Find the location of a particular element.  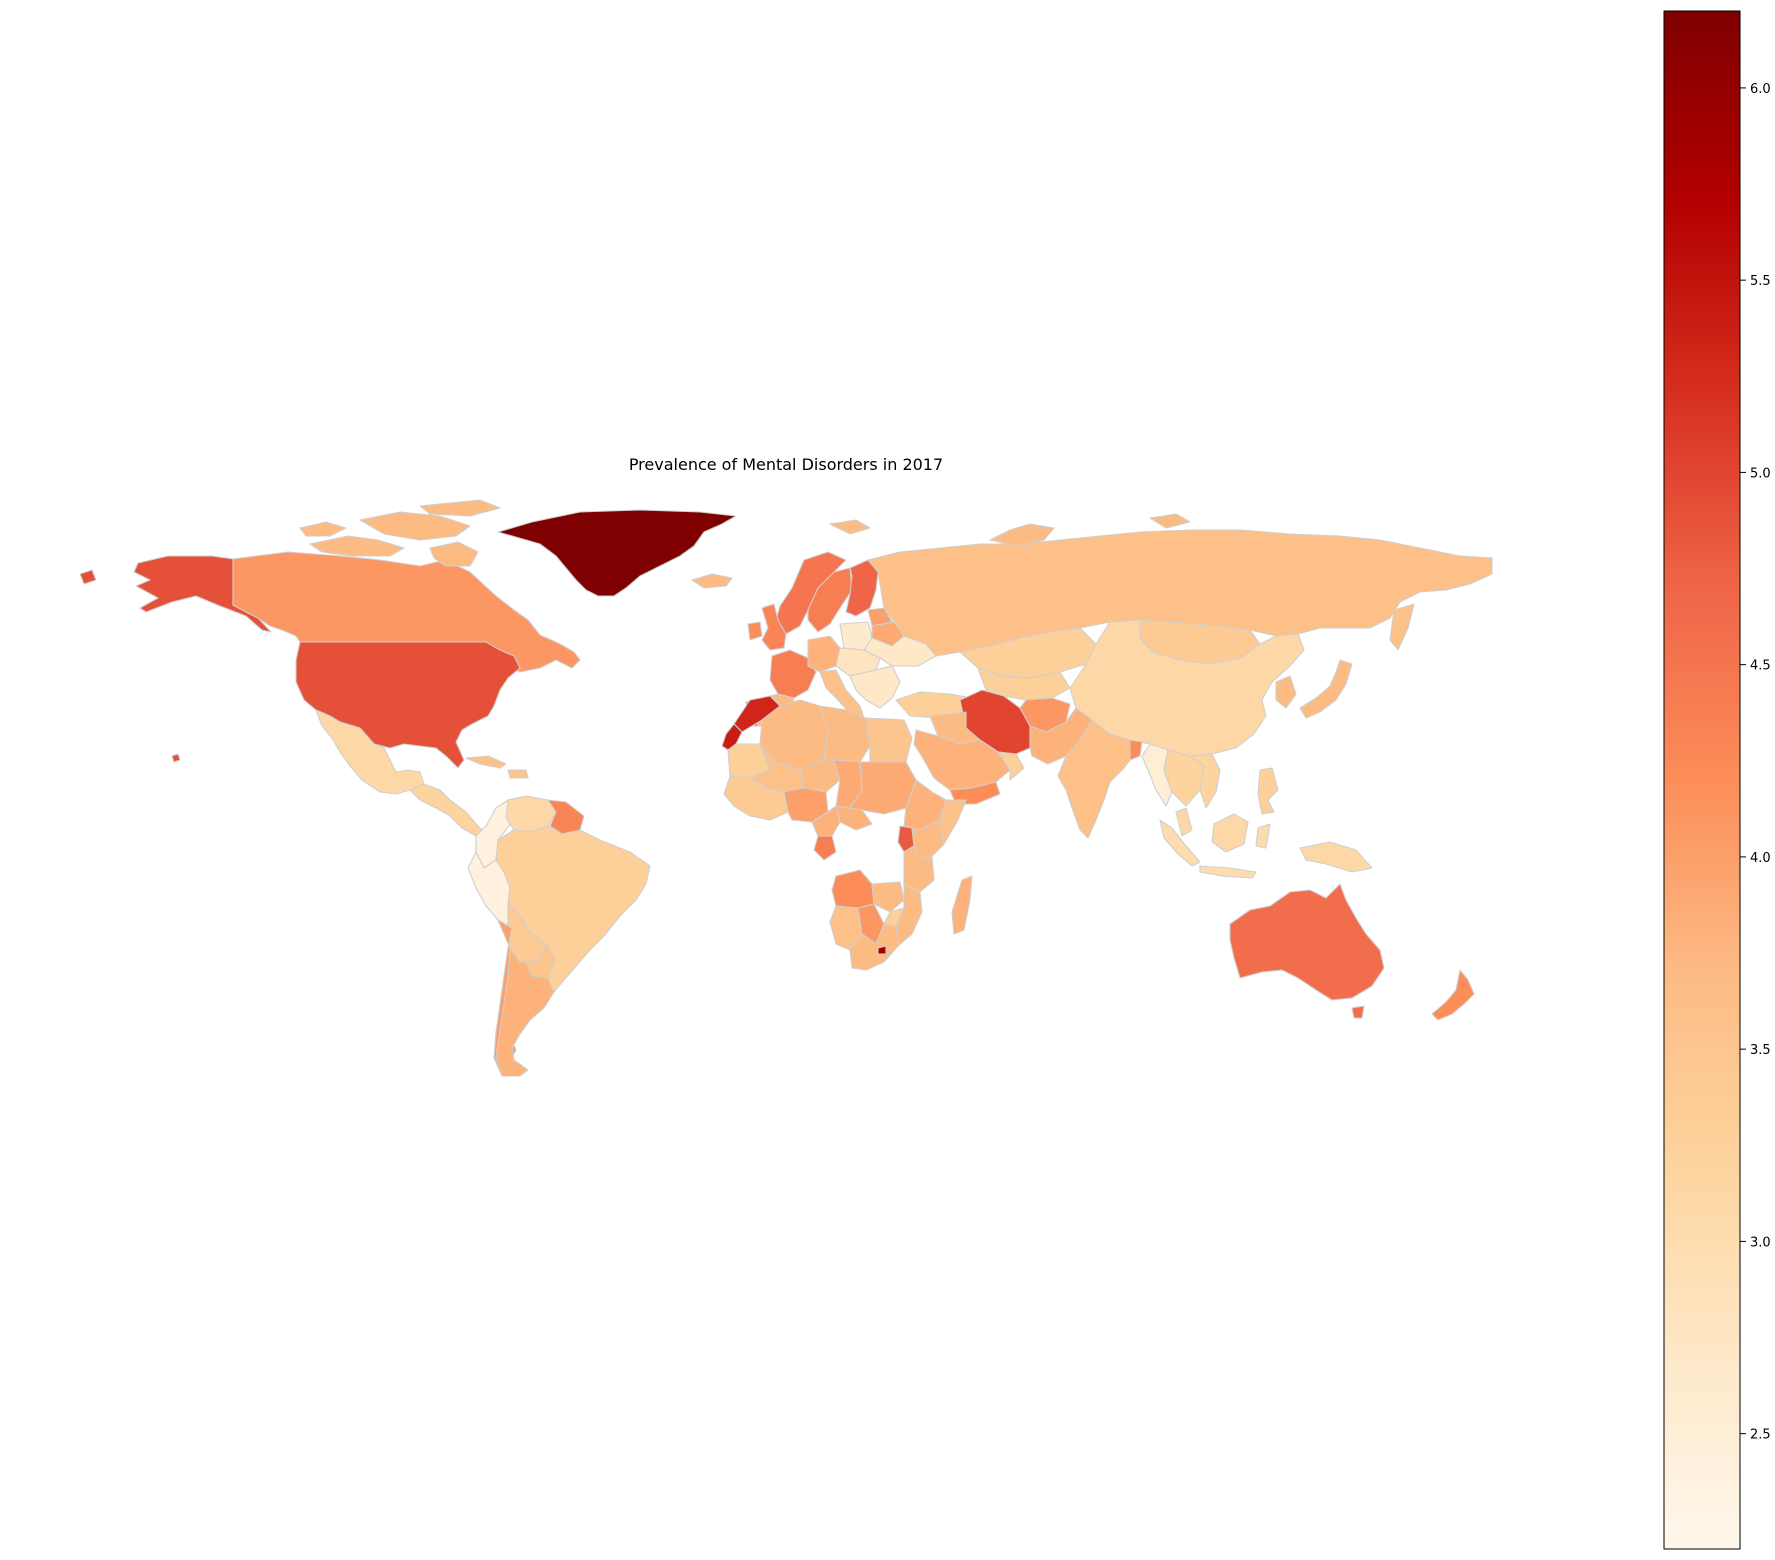

region-finland is located at coordinates (862, 588).